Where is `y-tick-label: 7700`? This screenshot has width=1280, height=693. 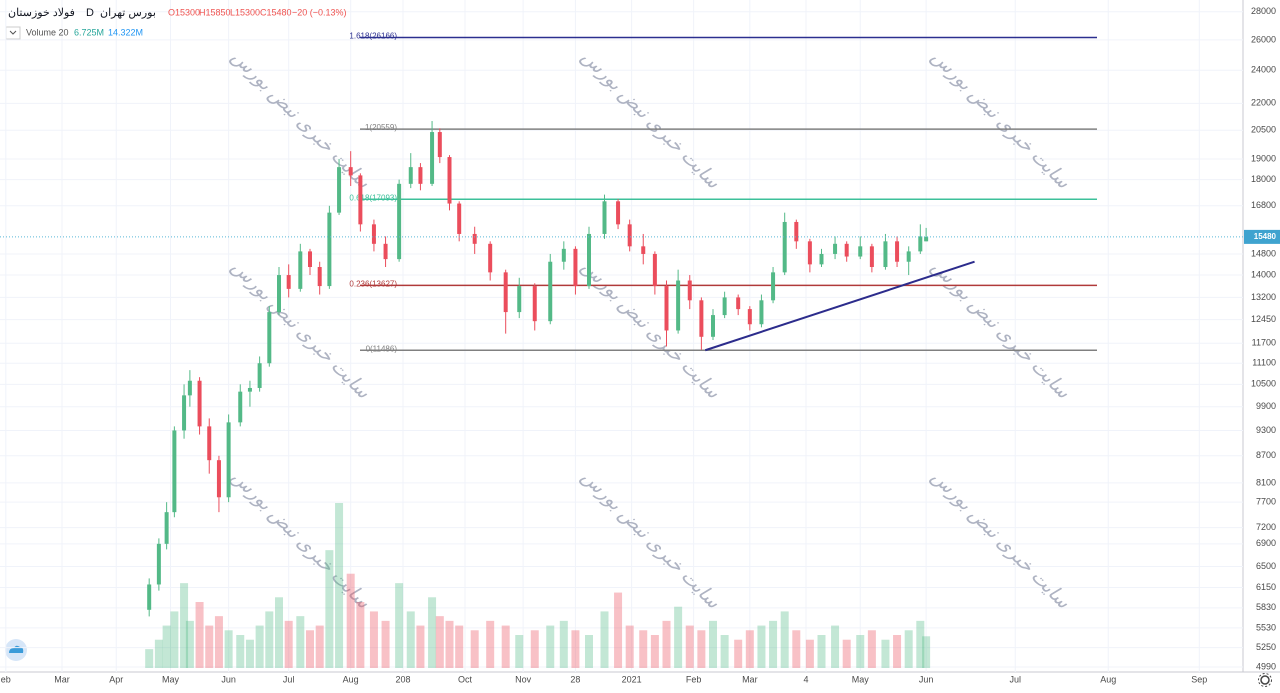
y-tick-label: 7700 is located at coordinates (1266, 502).